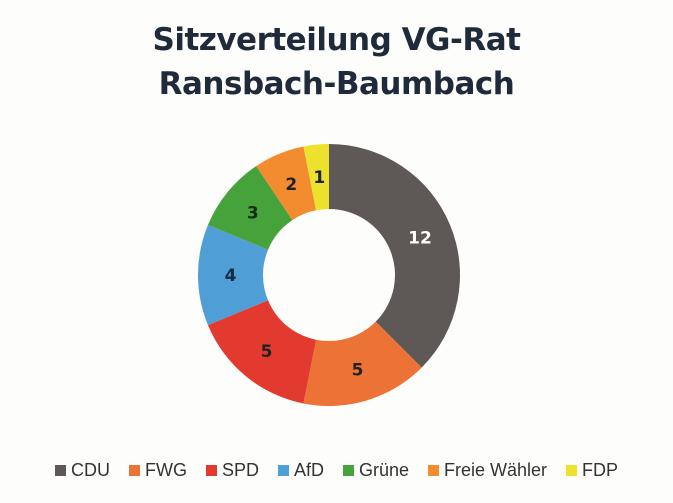 This screenshot has width=673, height=503. I want to click on legend-label: Freie Wähler, so click(496, 470).